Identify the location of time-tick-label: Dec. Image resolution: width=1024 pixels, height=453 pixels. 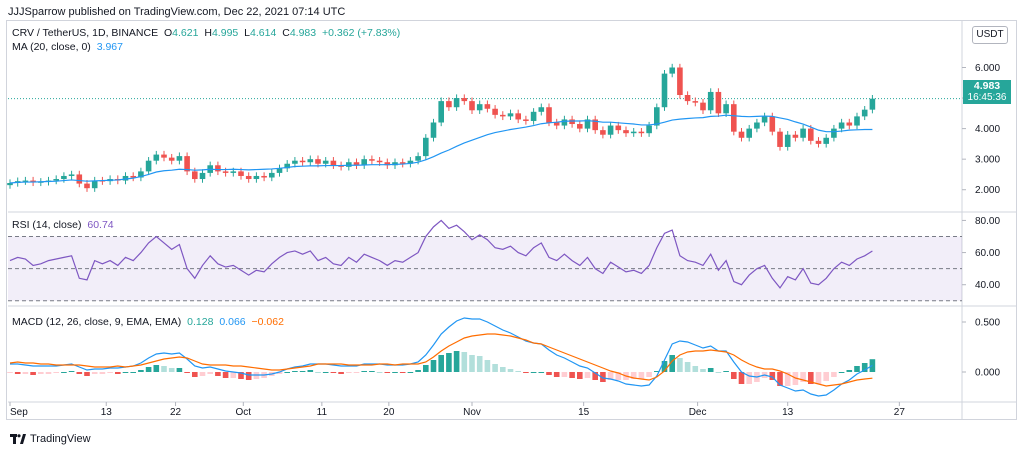
(698, 412).